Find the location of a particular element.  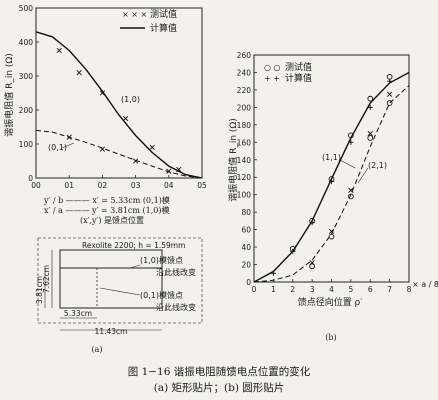

chart-b-ytick-label: 80 is located at coordinates (246, 212).